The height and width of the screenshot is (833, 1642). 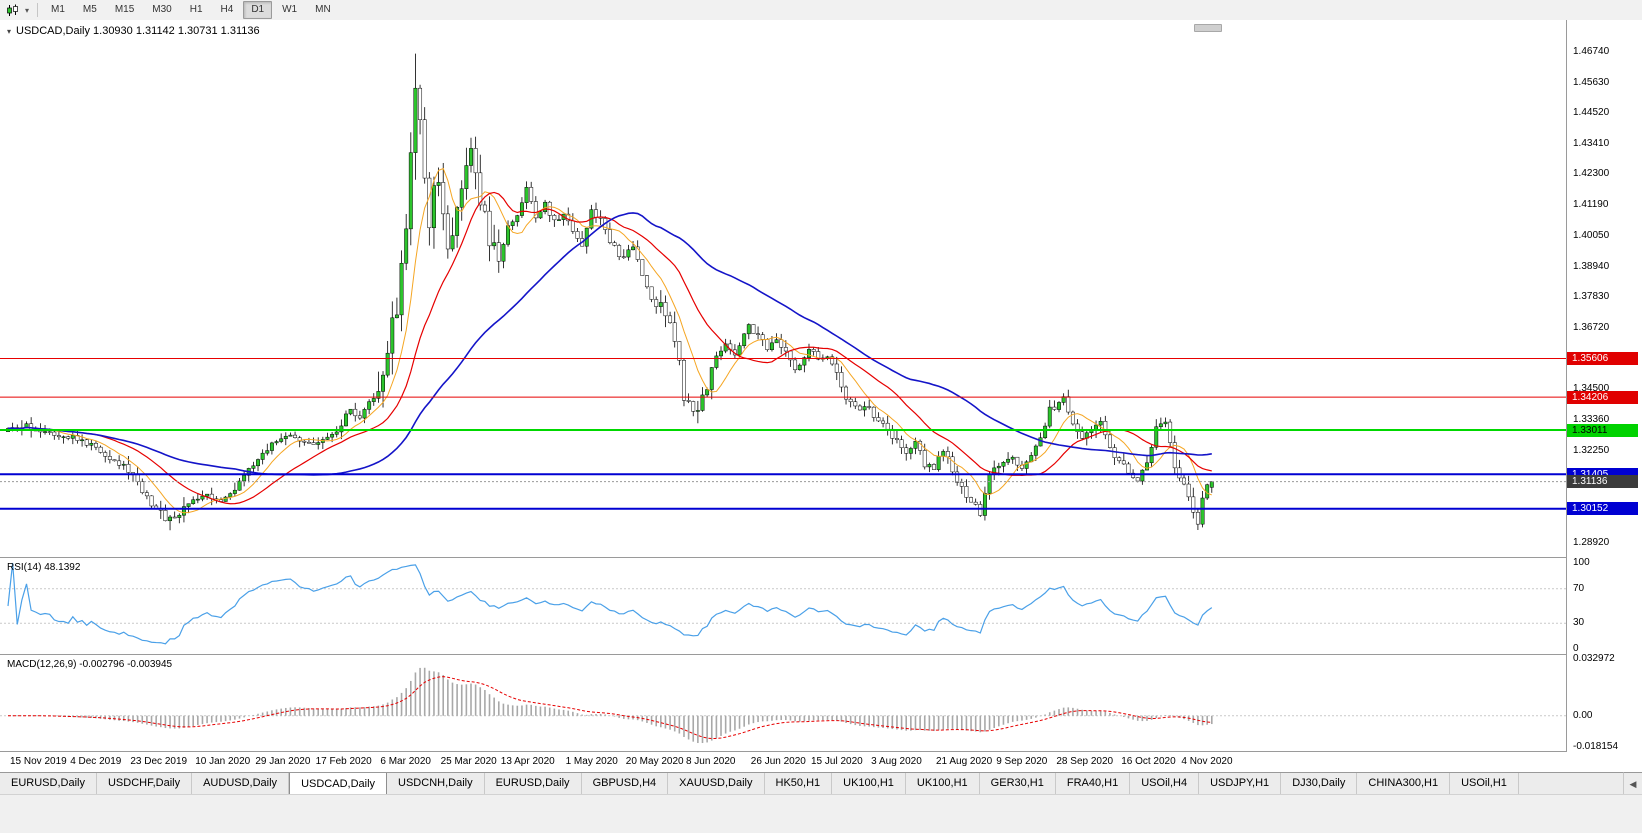 What do you see at coordinates (821, 10) in the screenshot?
I see `timeframe-toolbar: ▾ M1 M5 M15 M30 H1 H4 D1 W1 MN` at bounding box center [821, 10].